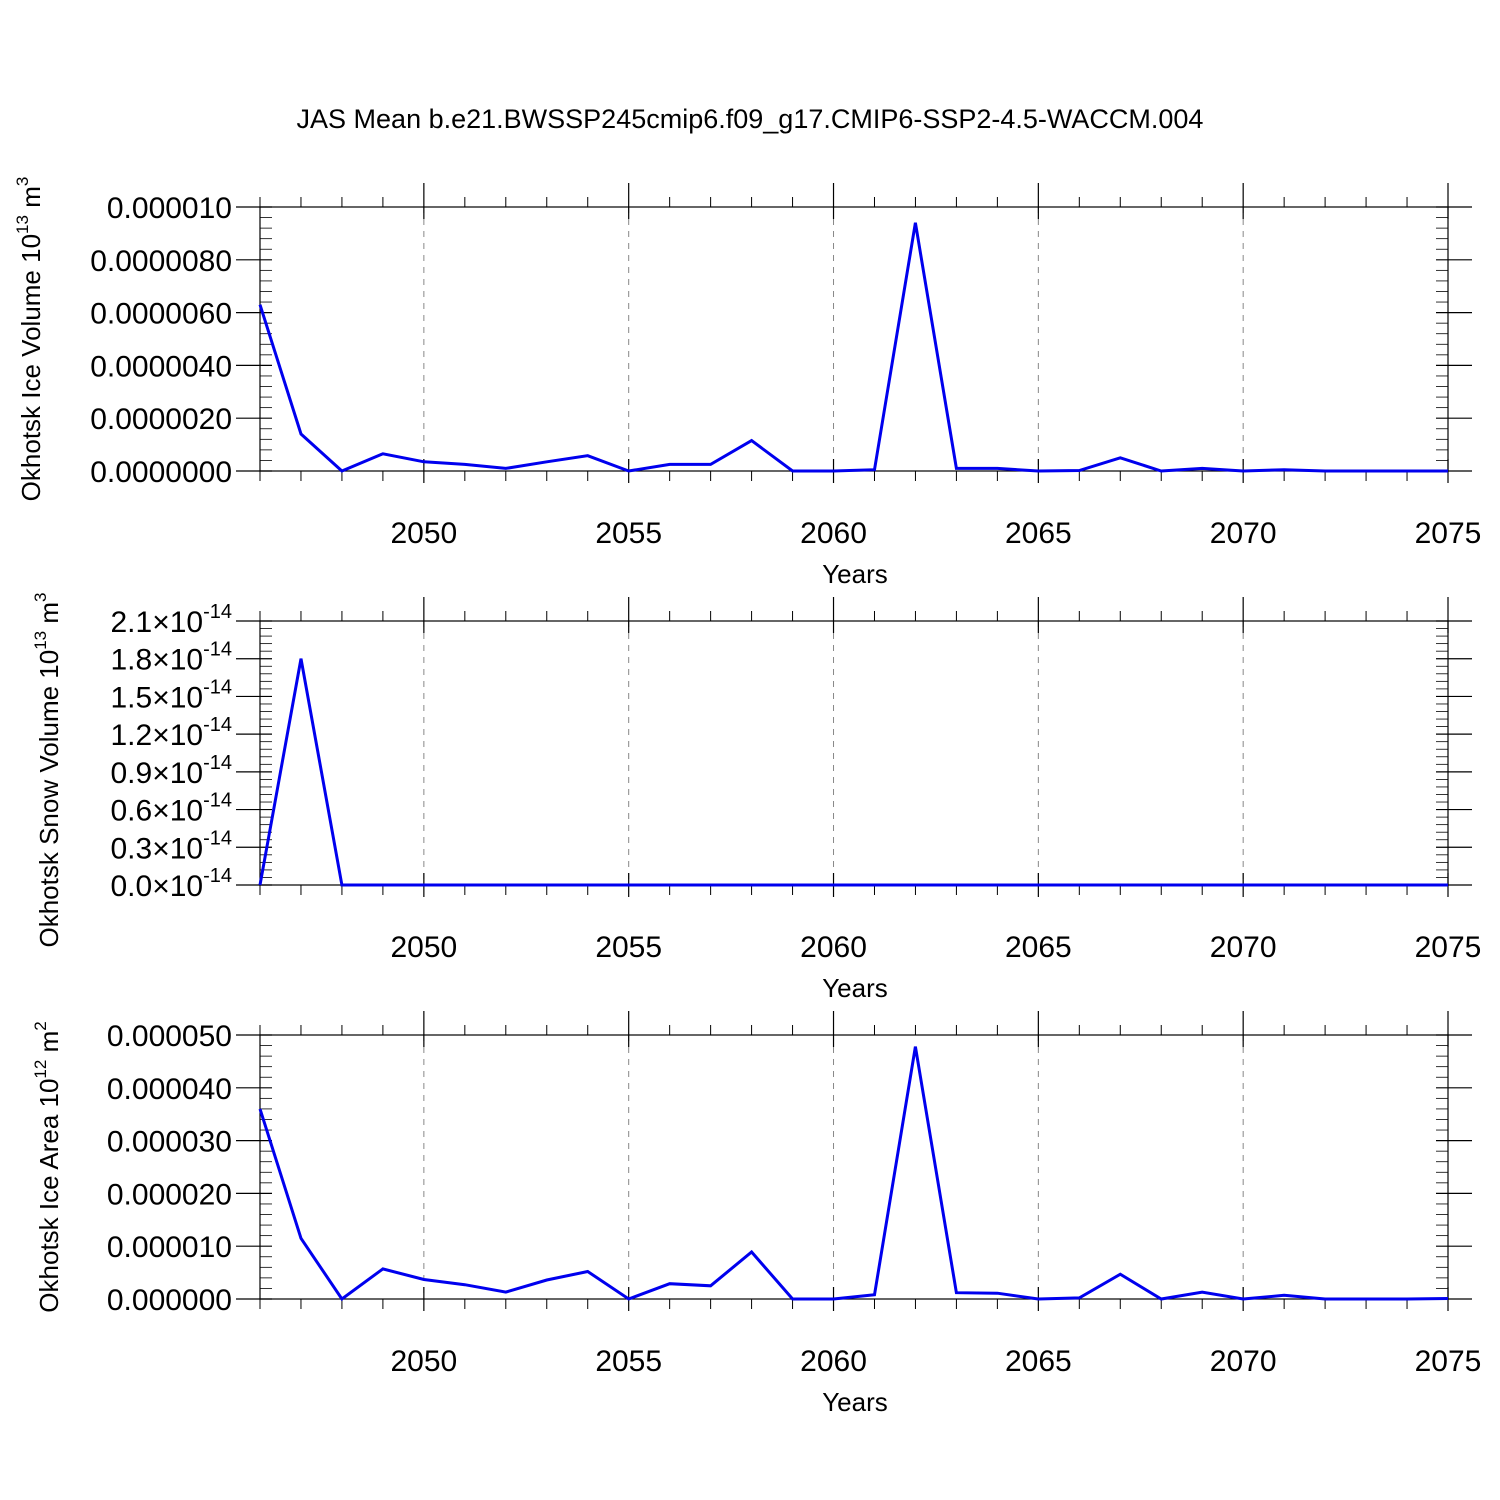  What do you see at coordinates (171, 884) in the screenshot?
I see `y-tick-label: 0.0×10⁻¹⁴` at bounding box center [171, 884].